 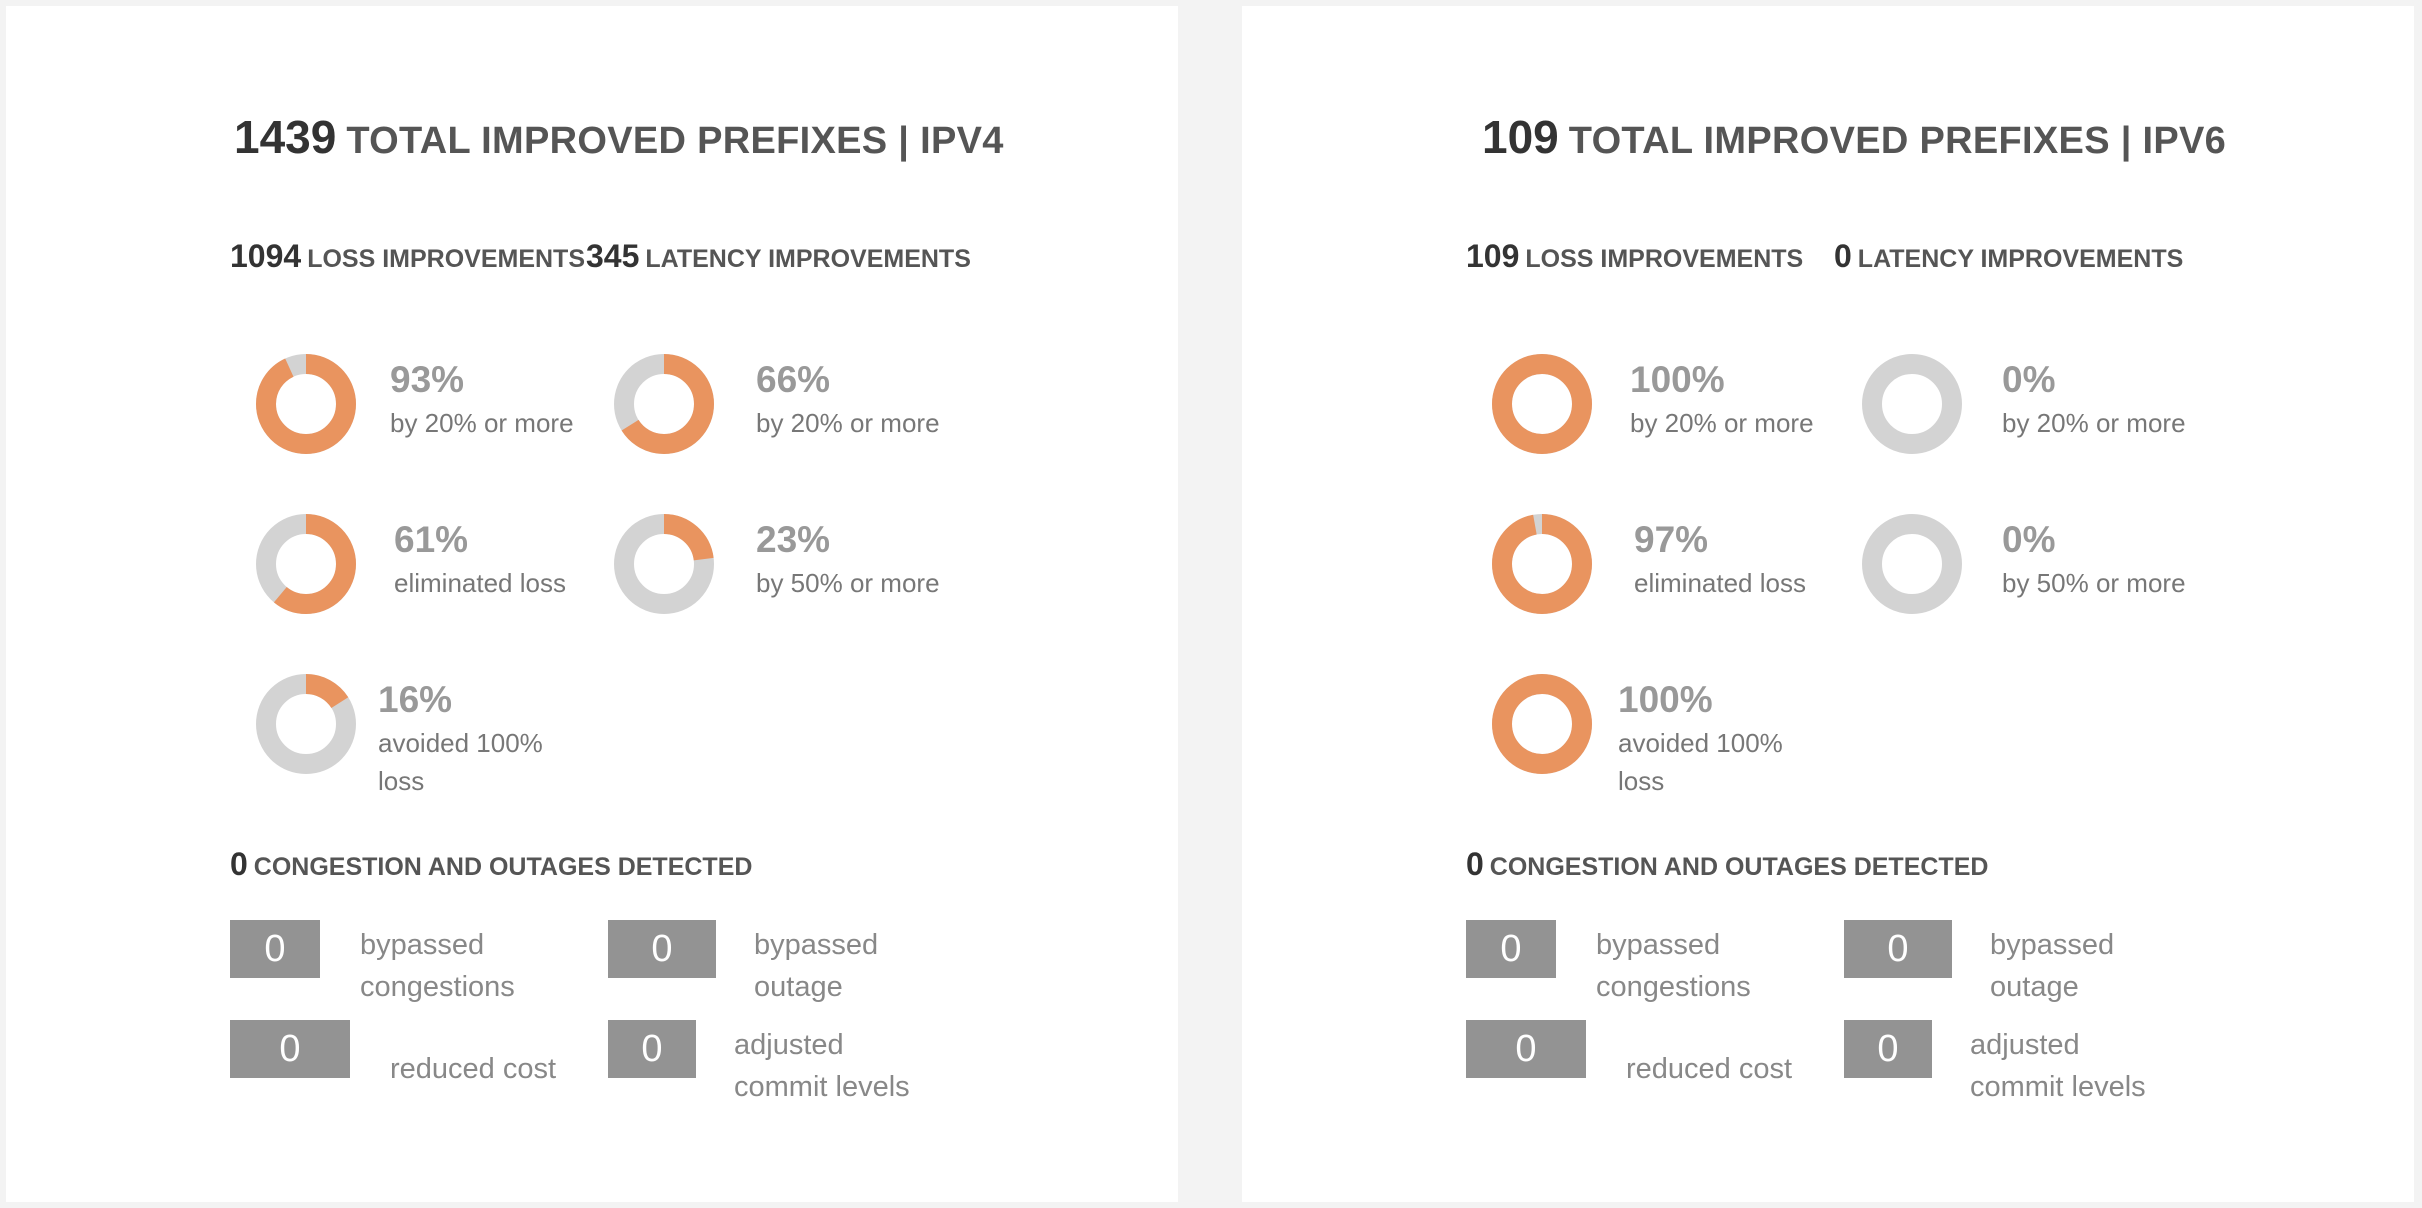 I want to click on loss-improvements: 1094 LOSS IMPROVEMENTS, so click(x=407, y=256).